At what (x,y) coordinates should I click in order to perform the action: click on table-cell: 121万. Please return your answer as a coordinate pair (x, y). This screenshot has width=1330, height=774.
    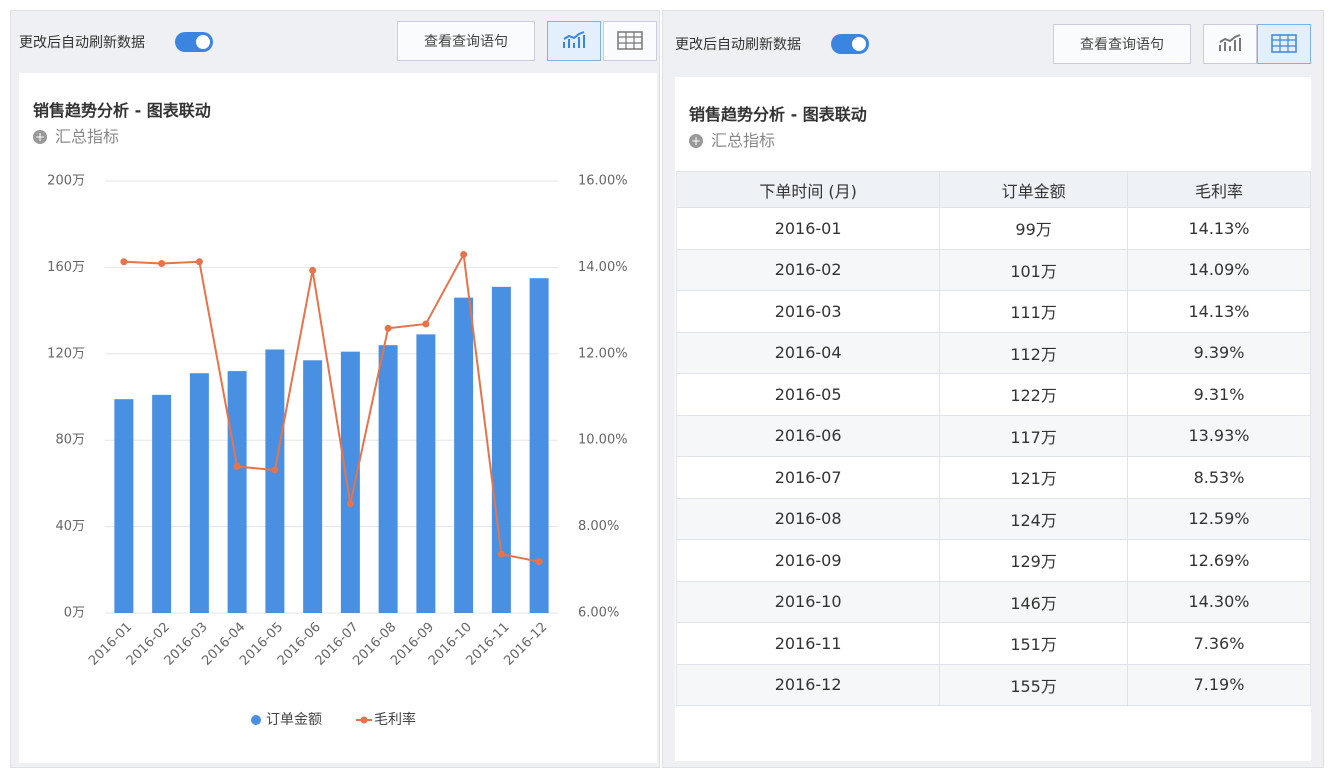
    Looking at the image, I should click on (1033, 477).